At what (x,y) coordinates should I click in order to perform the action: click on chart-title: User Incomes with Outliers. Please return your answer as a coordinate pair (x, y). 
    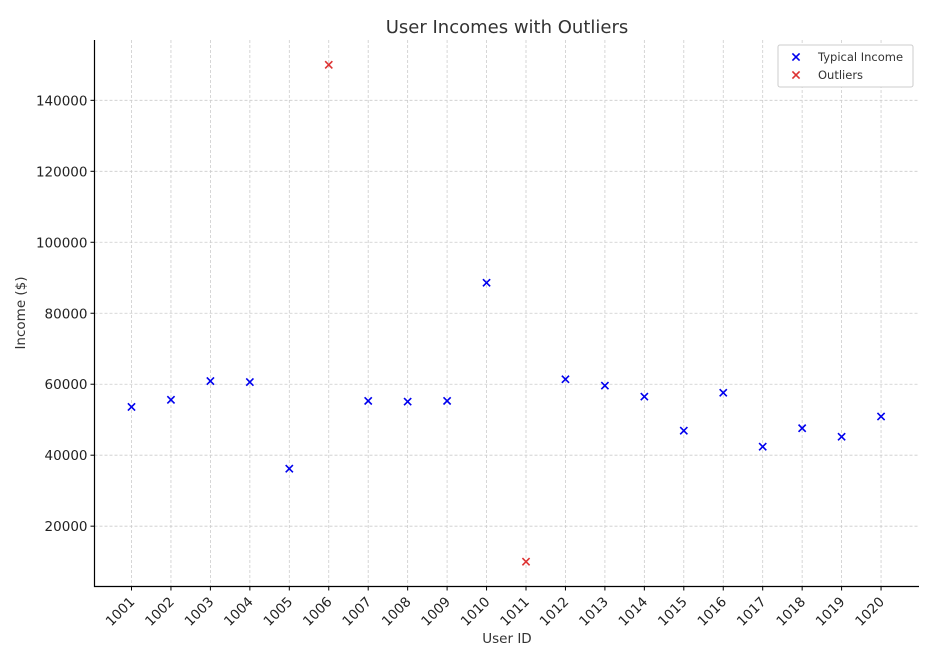
    Looking at the image, I should click on (507, 27).